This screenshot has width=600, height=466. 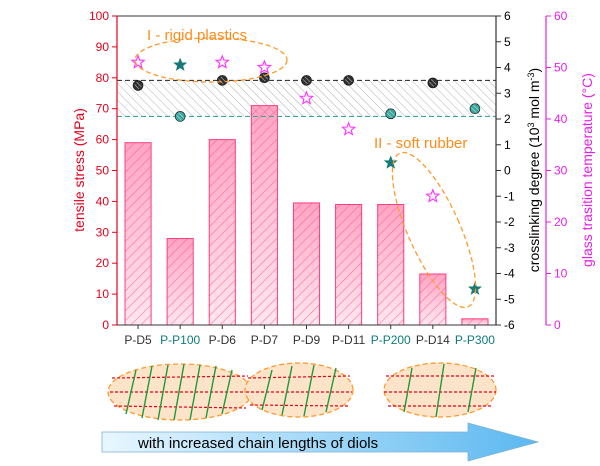 I want to click on left-tick-label: 100, so click(x=99, y=16).